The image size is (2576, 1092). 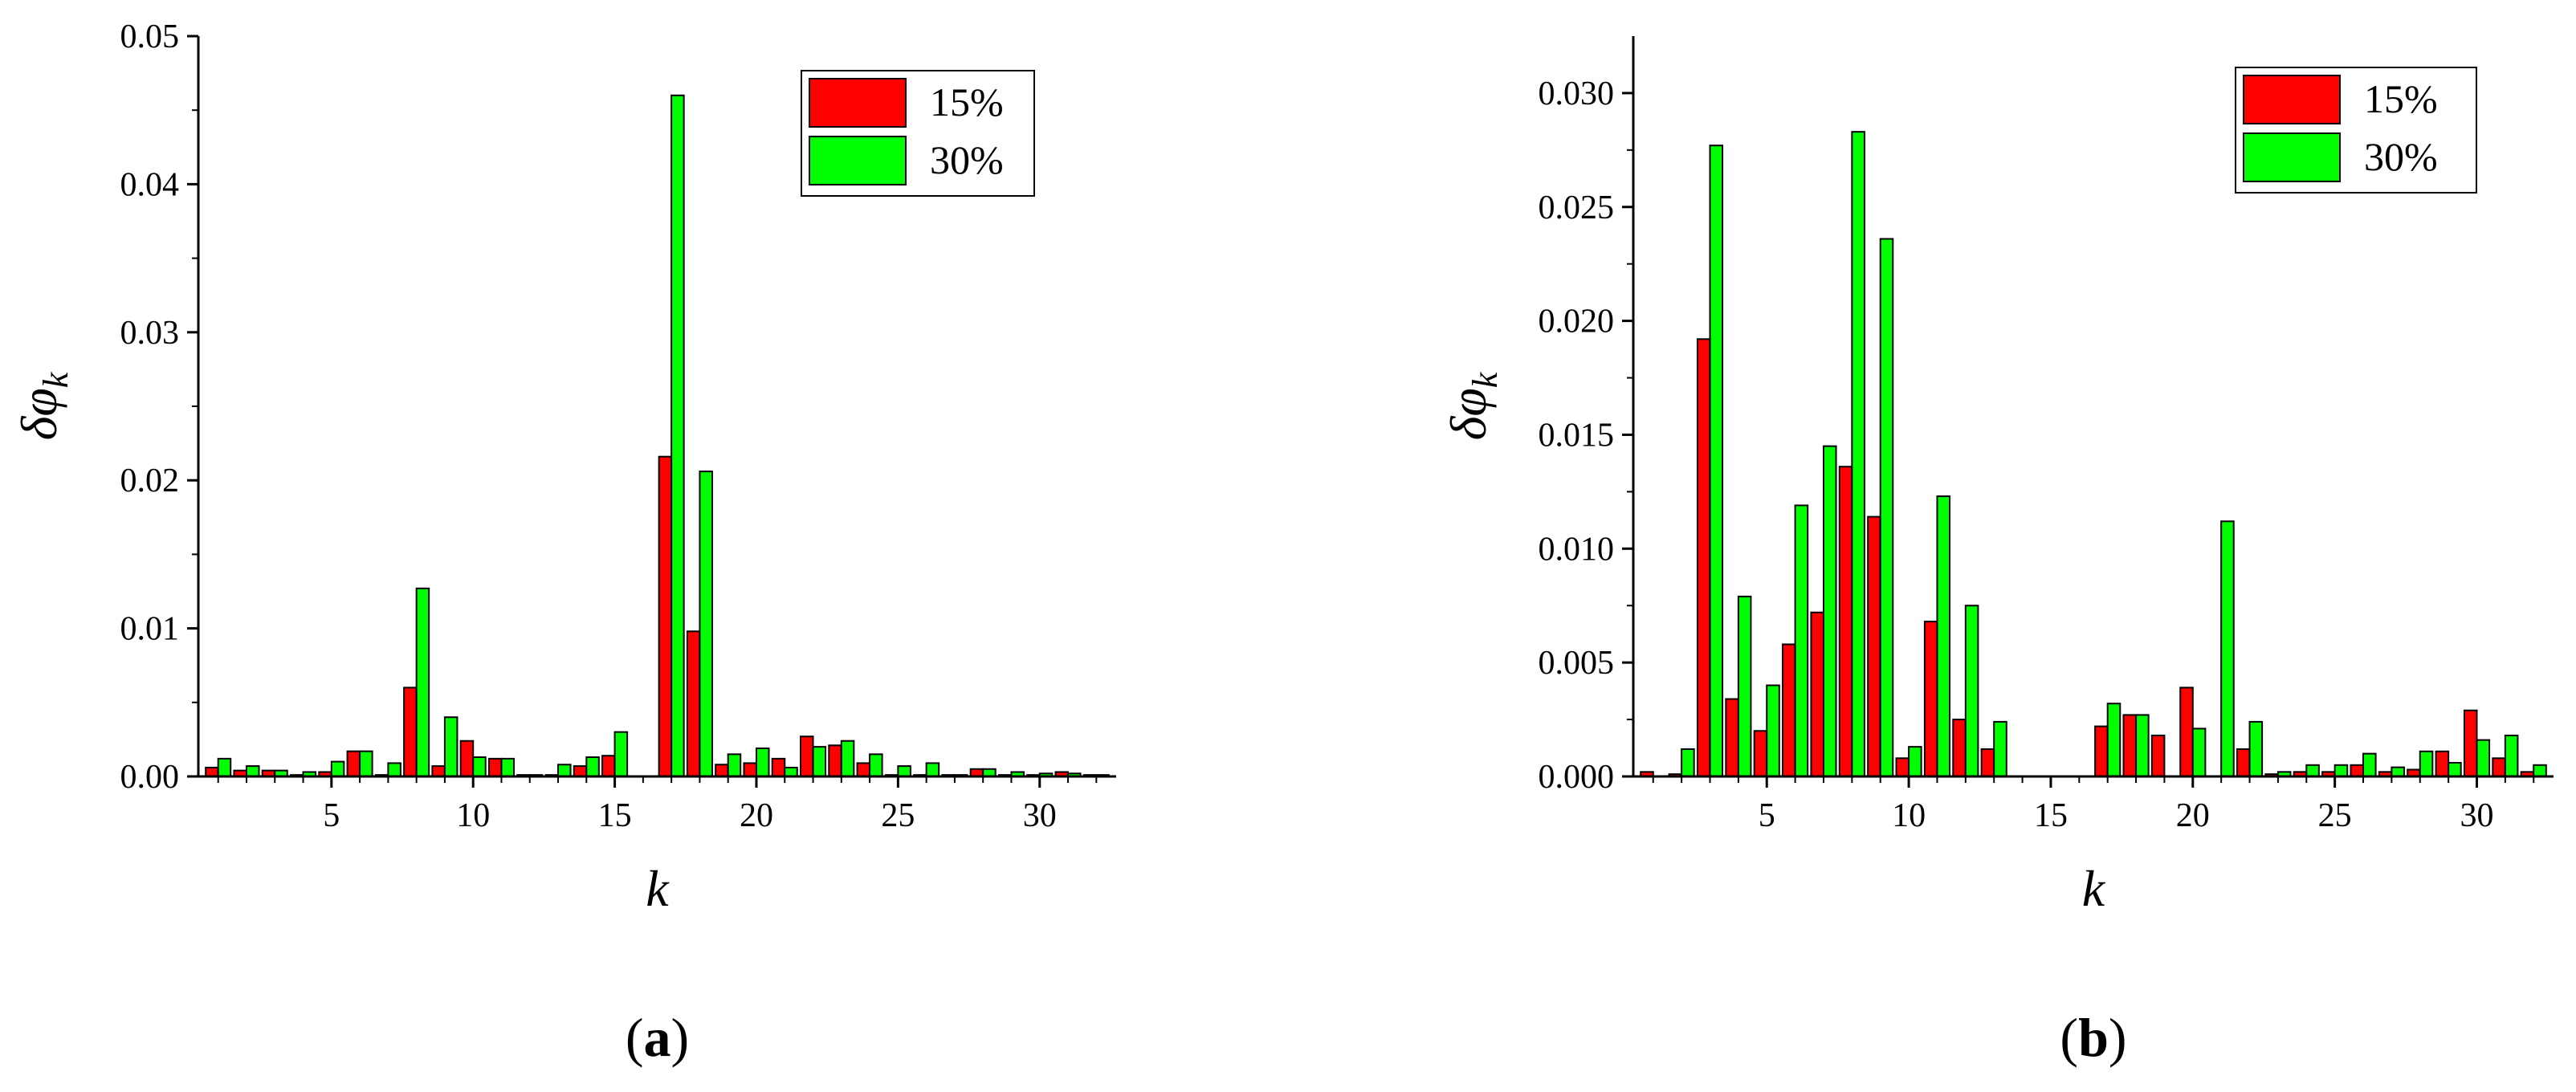 What do you see at coordinates (580, 771) in the screenshot?
I see `bar-15pct-k14` at bounding box center [580, 771].